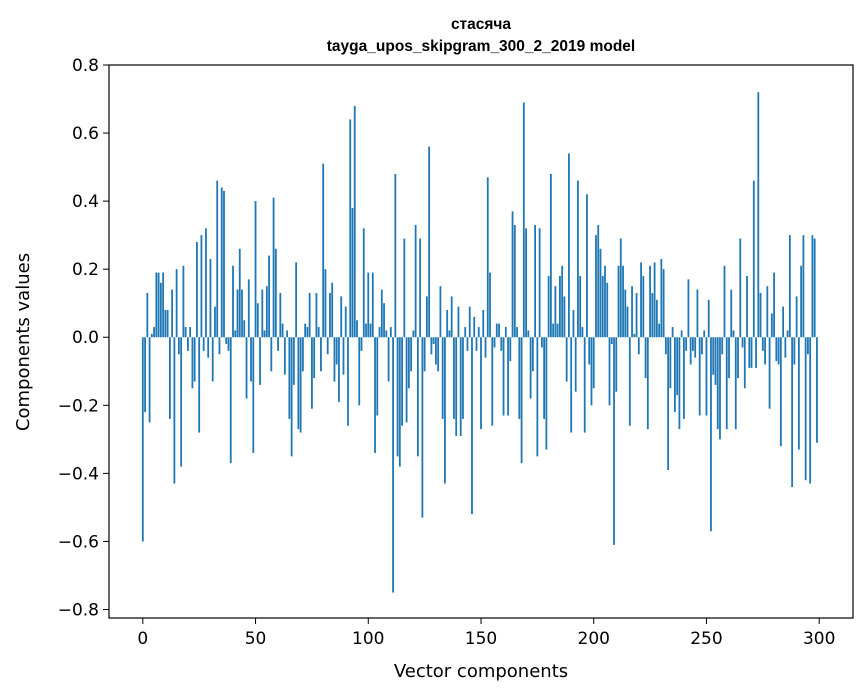 Image resolution: width=867 pixels, height=696 pixels. What do you see at coordinates (368, 639) in the screenshot?
I see `x-tick-label: 100` at bounding box center [368, 639].